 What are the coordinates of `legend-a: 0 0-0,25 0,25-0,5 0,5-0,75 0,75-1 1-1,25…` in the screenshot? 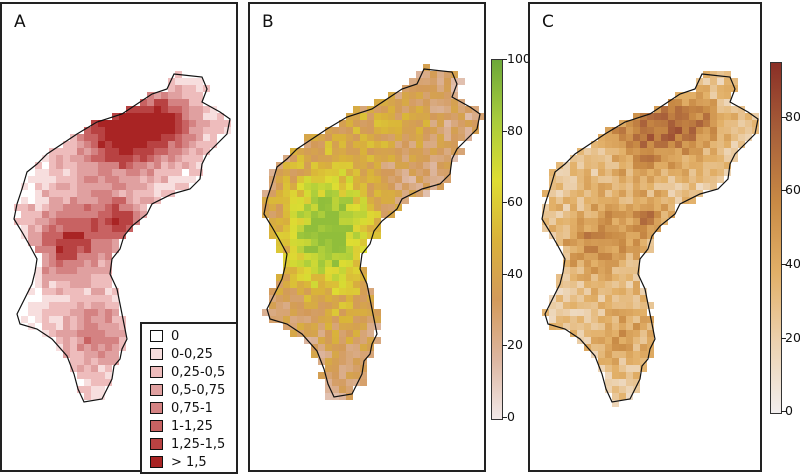 It's located at (189, 398).